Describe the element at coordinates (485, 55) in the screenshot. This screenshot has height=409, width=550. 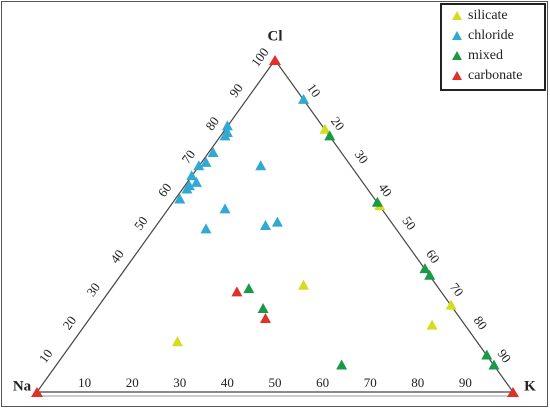
I see `legend-label: mixed` at that location.